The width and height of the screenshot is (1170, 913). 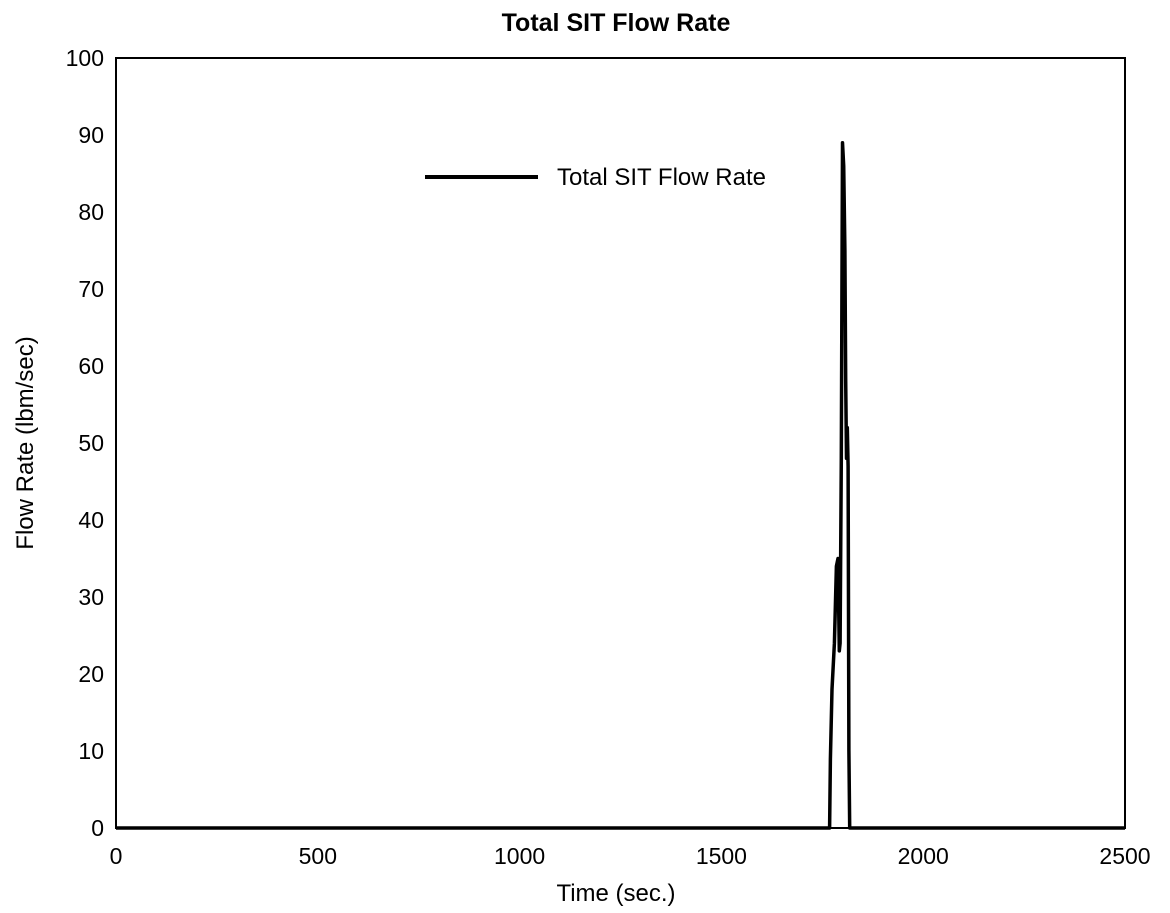 I want to click on x-tick-label: 500, so click(x=318, y=856).